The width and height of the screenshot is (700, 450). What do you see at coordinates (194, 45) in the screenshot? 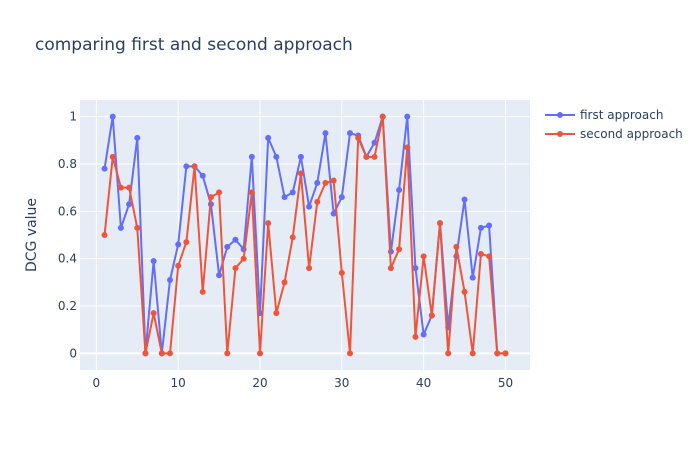
I see `chart-title: comparing first and second approach` at bounding box center [194, 45].